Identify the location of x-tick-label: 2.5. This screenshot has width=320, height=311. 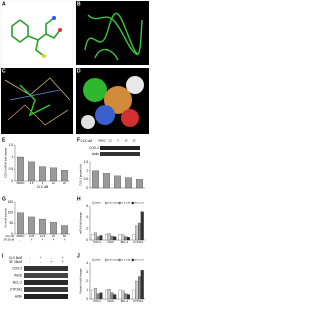
(32, 183).